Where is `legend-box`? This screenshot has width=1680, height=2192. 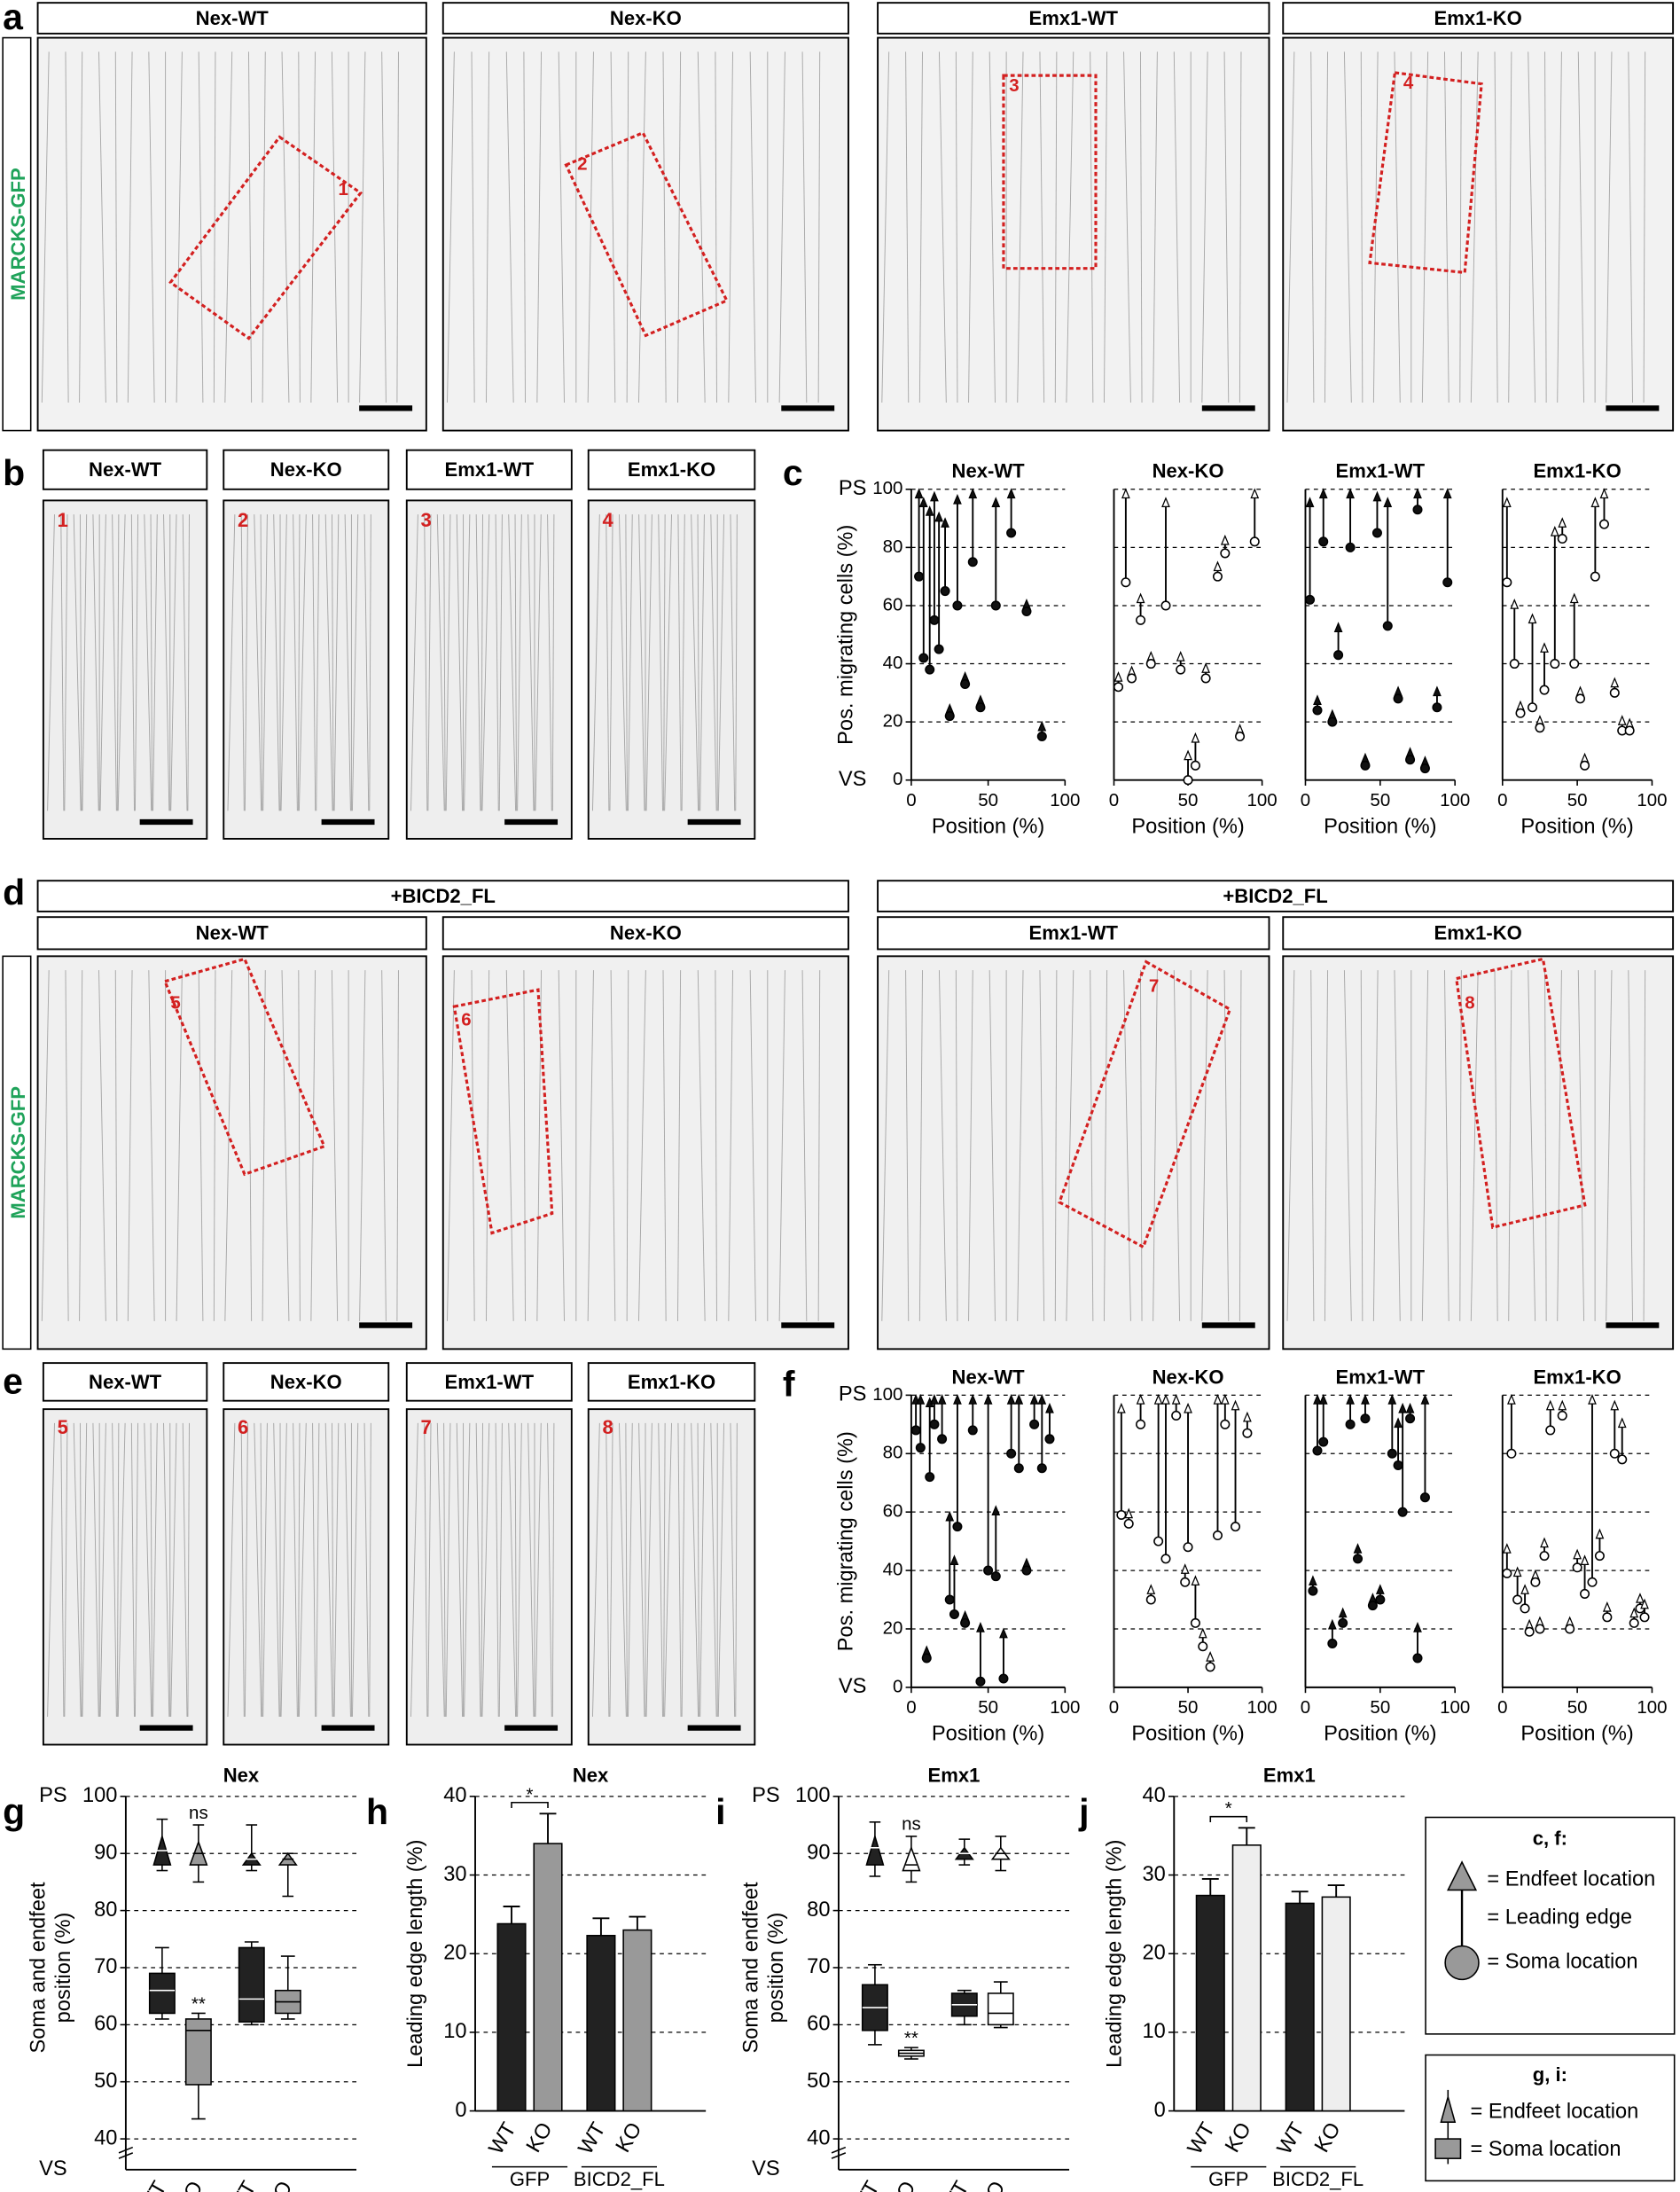 legend-box is located at coordinates (1550, 1925).